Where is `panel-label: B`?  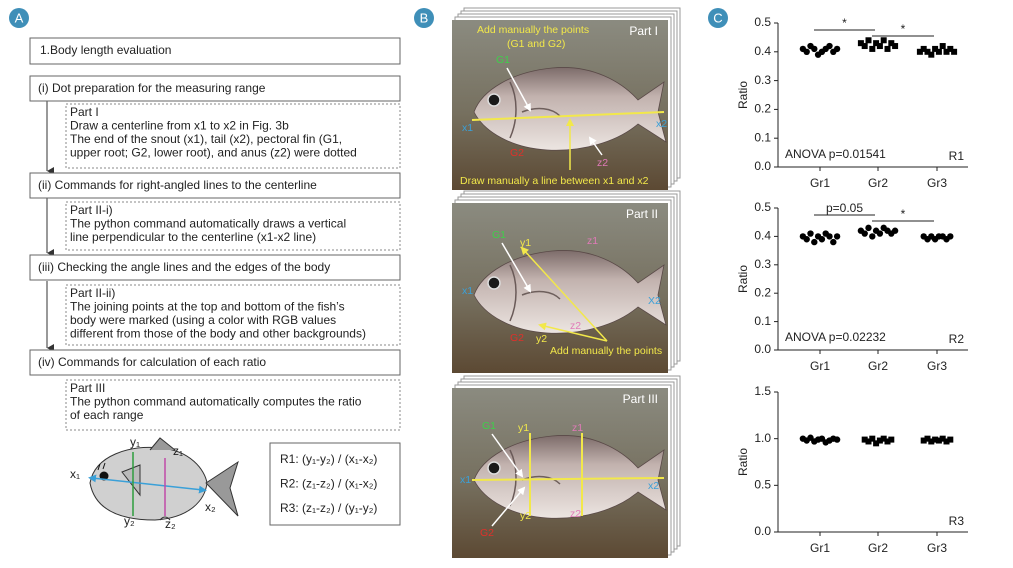 panel-label: B is located at coordinates (424, 17).